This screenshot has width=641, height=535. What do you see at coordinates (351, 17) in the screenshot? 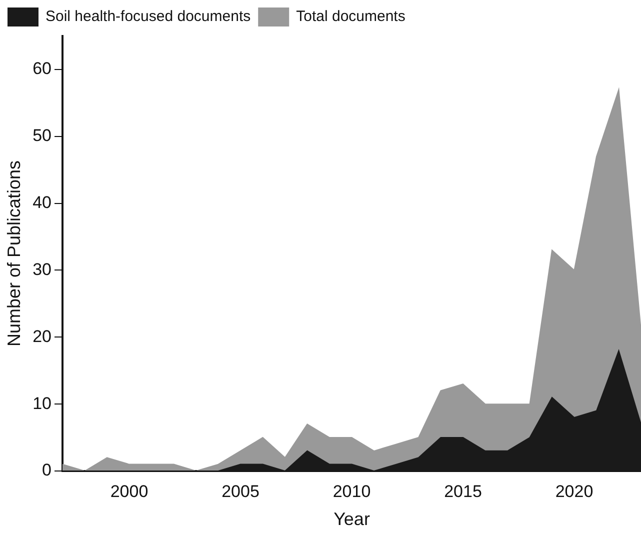
I see `legend-label: Total documents` at bounding box center [351, 17].